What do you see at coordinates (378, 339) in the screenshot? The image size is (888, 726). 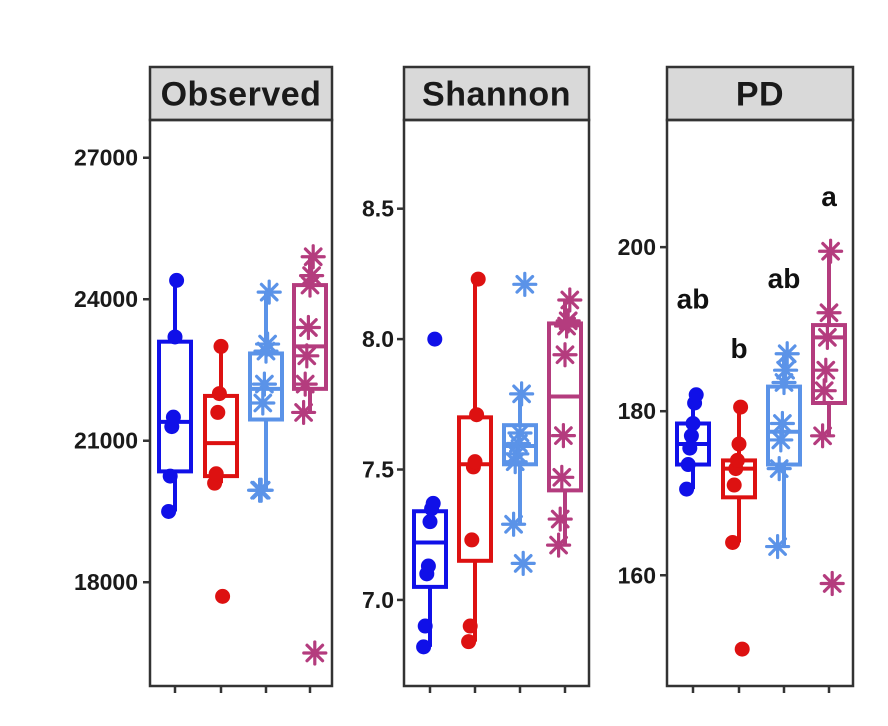 I see `y-tick-label: 8.0` at bounding box center [378, 339].